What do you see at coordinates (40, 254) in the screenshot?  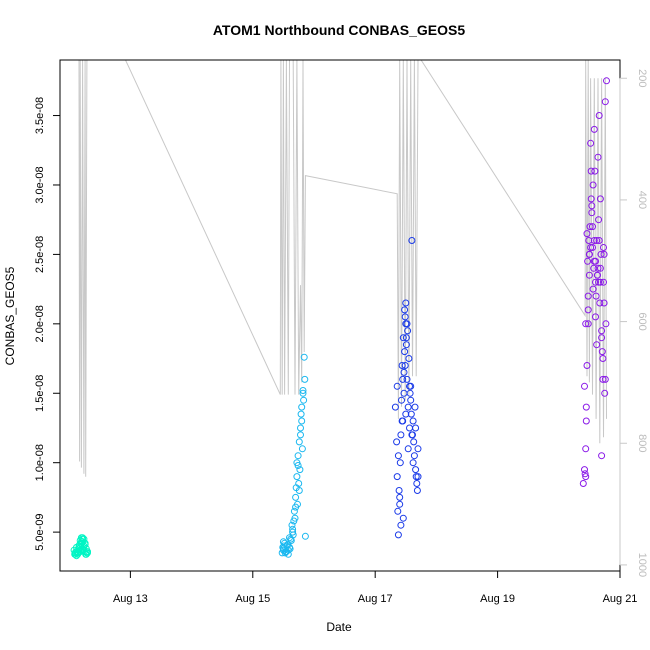 I see `y-tick-label: 2.5e-08` at bounding box center [40, 254].